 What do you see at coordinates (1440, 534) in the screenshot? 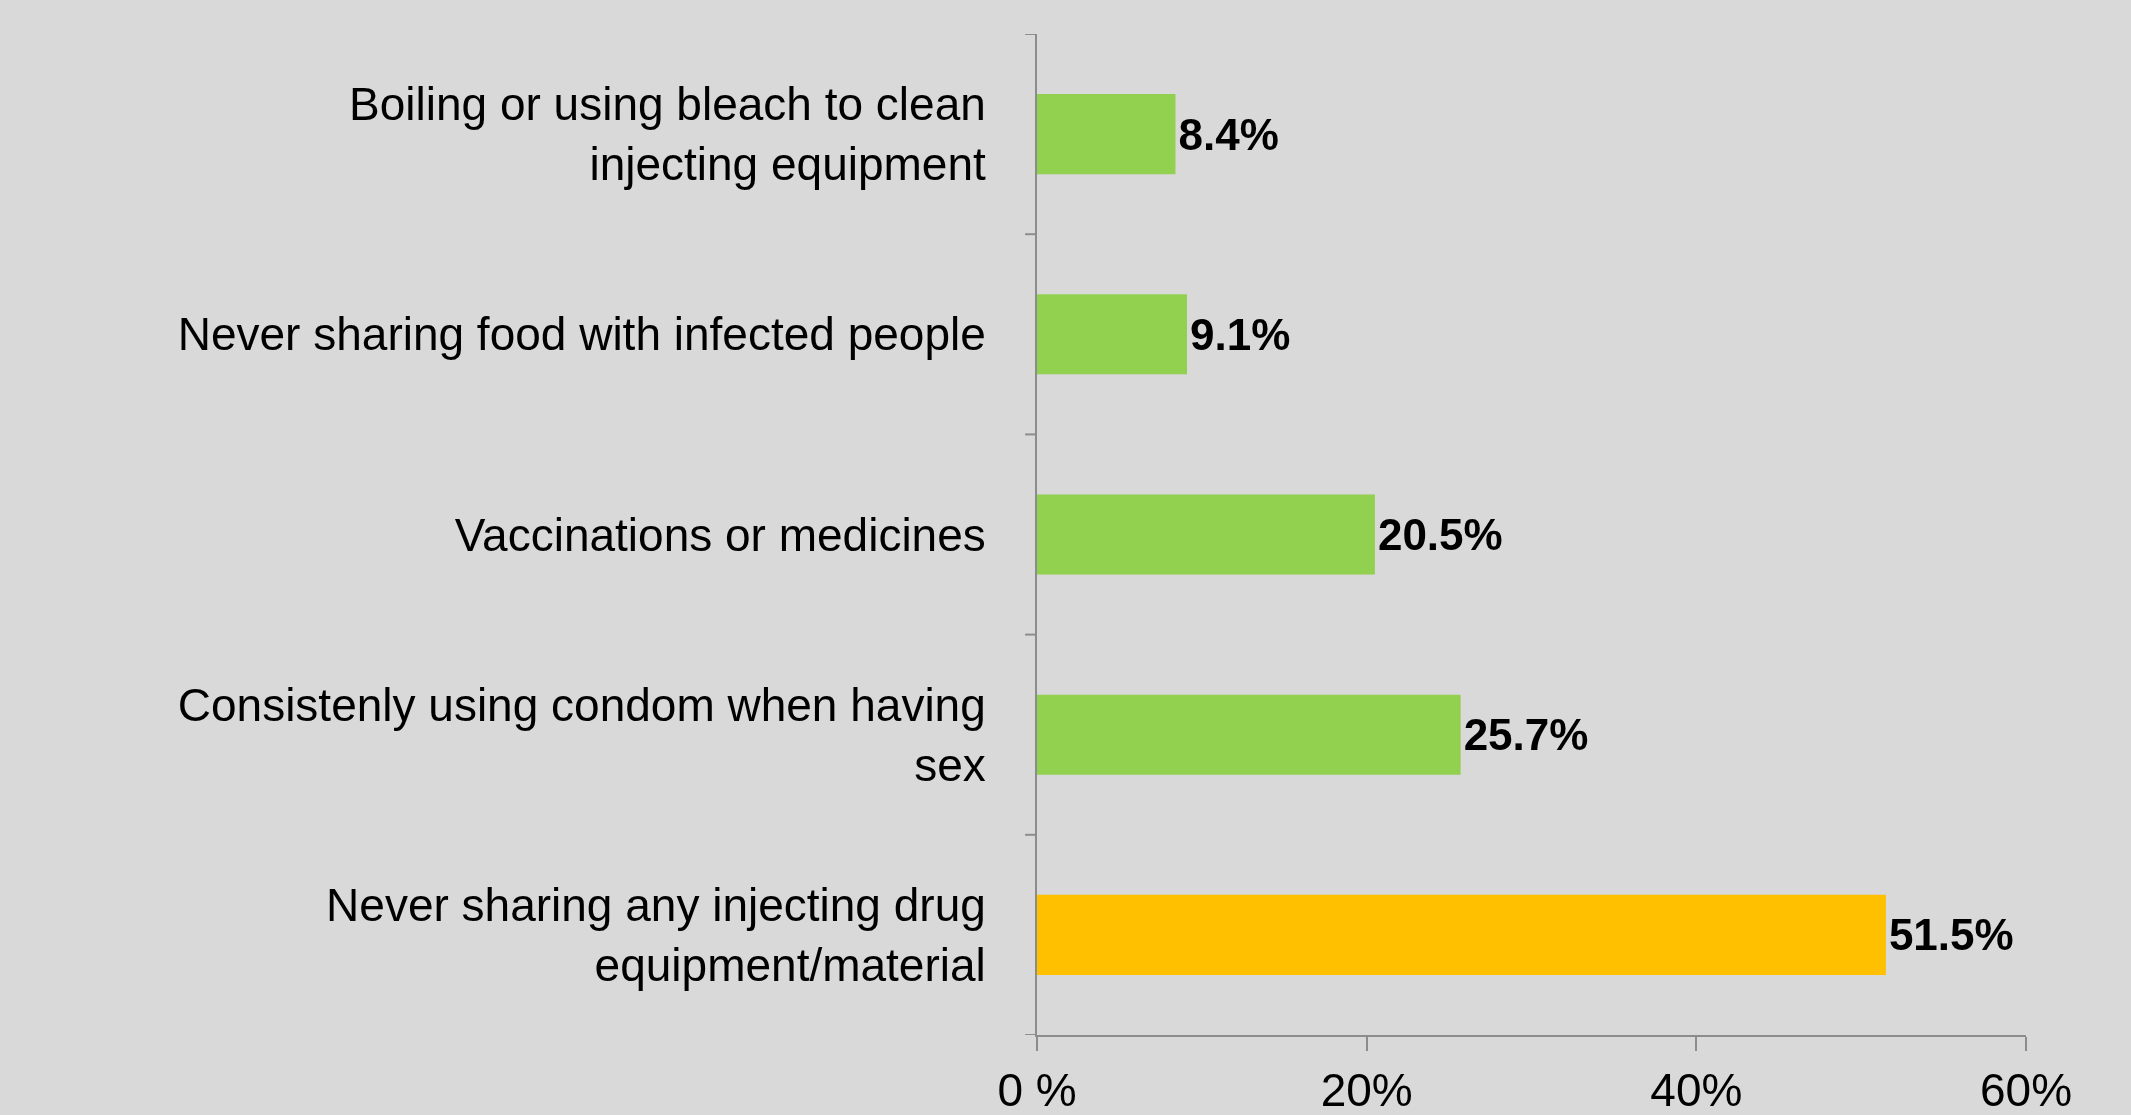
I see `data-label: 20.5%` at bounding box center [1440, 534].